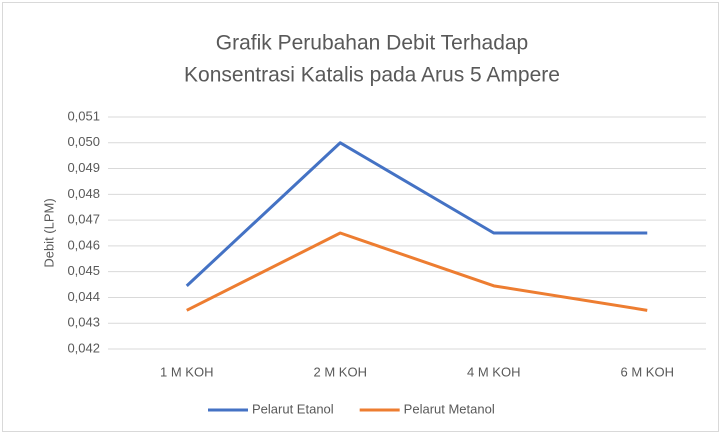 Image resolution: width=721 pixels, height=434 pixels. Describe the element at coordinates (83, 322) in the screenshot. I see `y-tick-label: 0,043` at that location.